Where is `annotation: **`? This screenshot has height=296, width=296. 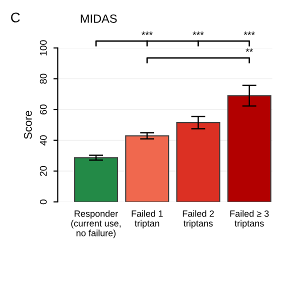 annotation: ** is located at coordinates (249, 50).